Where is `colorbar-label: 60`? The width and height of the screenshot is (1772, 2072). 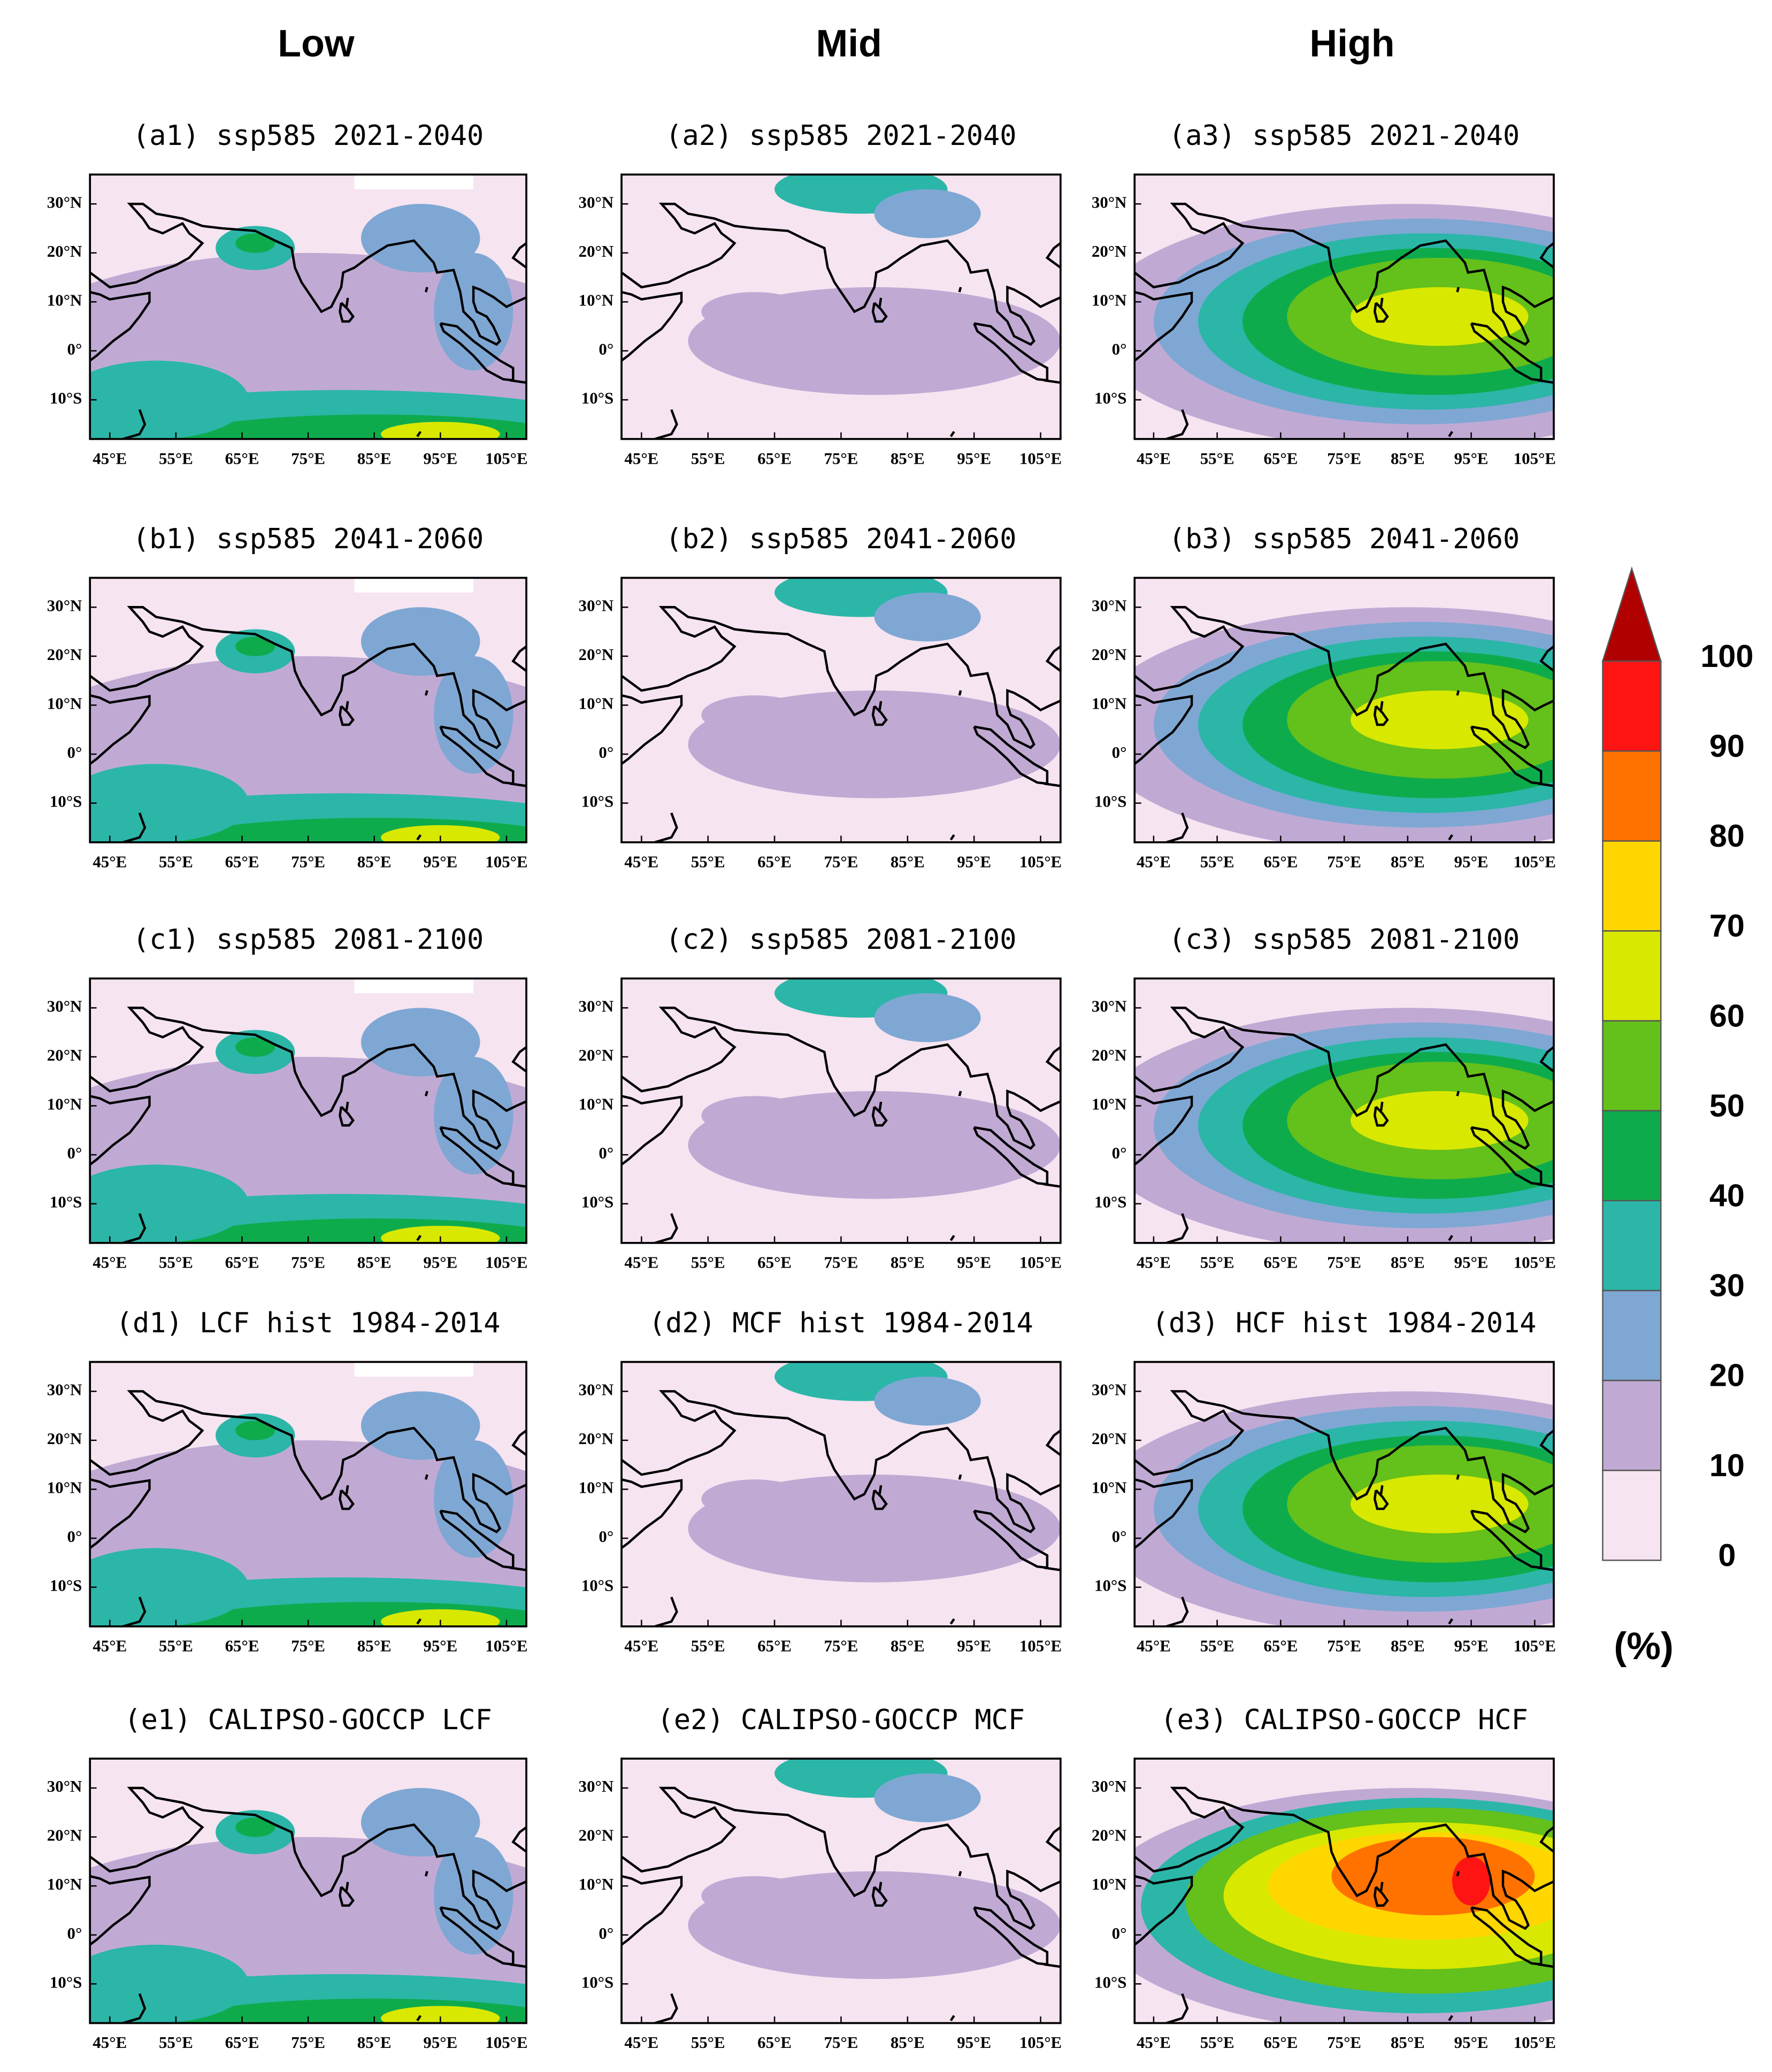
colorbar-label: 60 is located at coordinates (1727, 1015).